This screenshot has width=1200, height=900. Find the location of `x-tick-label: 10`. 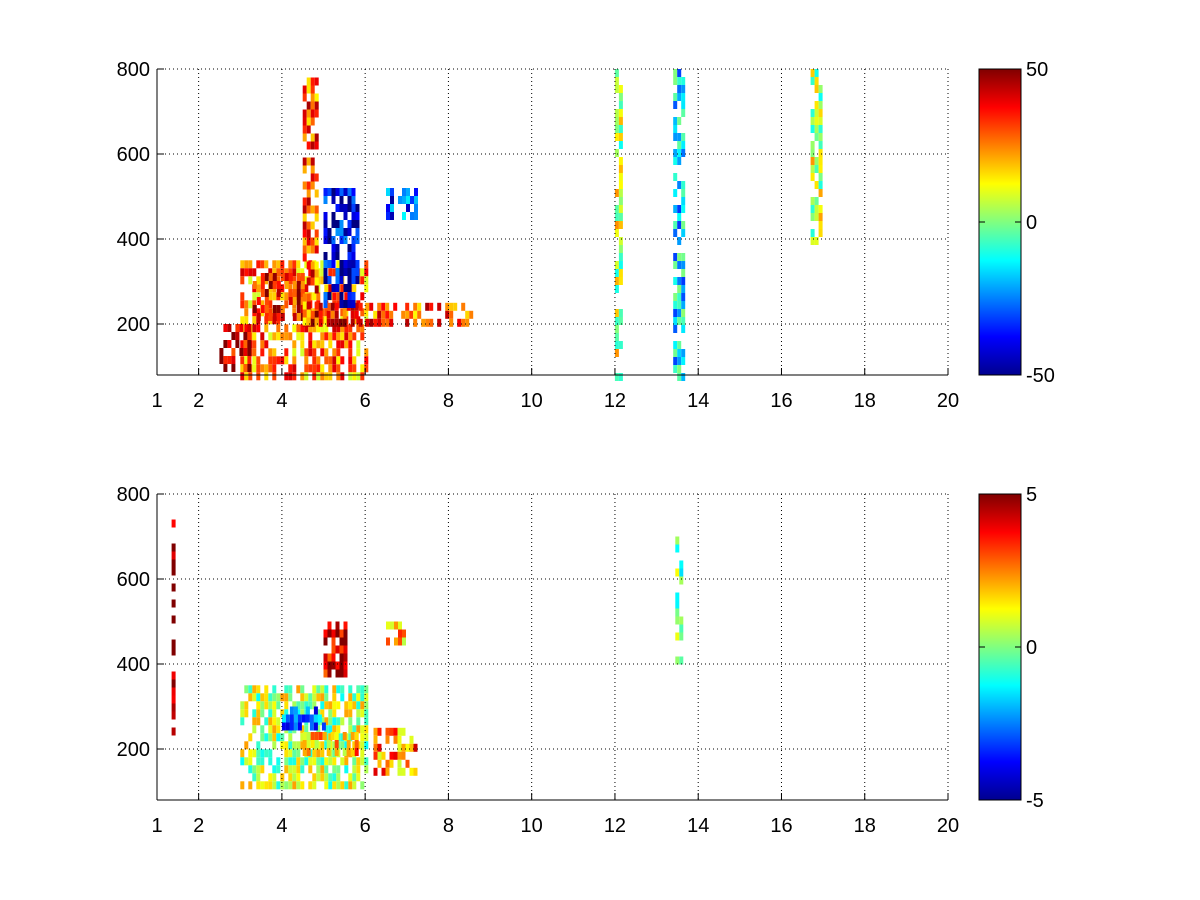

x-tick-label: 10 is located at coordinates (532, 401).